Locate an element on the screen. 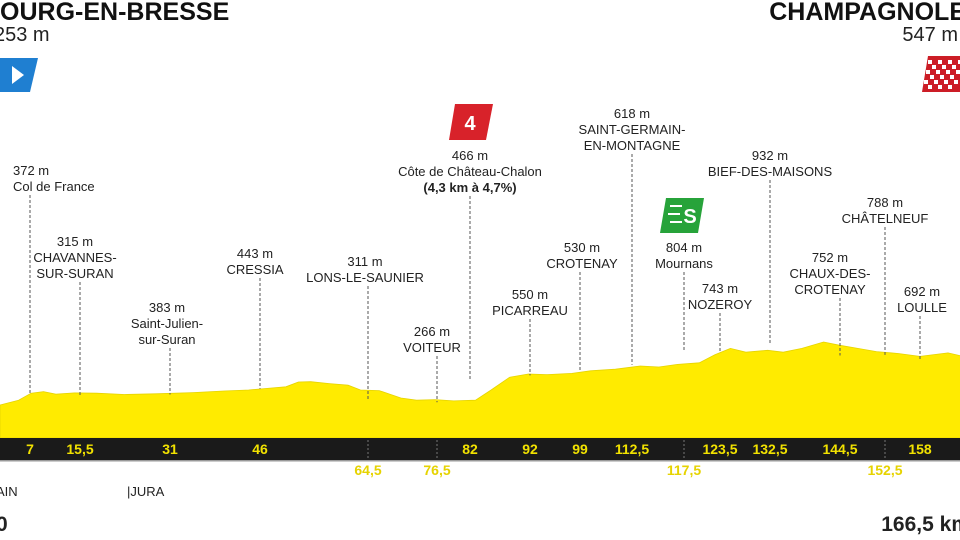 This screenshot has width=960, height=540. annotation-altitude: 692 m is located at coordinates (922, 291).